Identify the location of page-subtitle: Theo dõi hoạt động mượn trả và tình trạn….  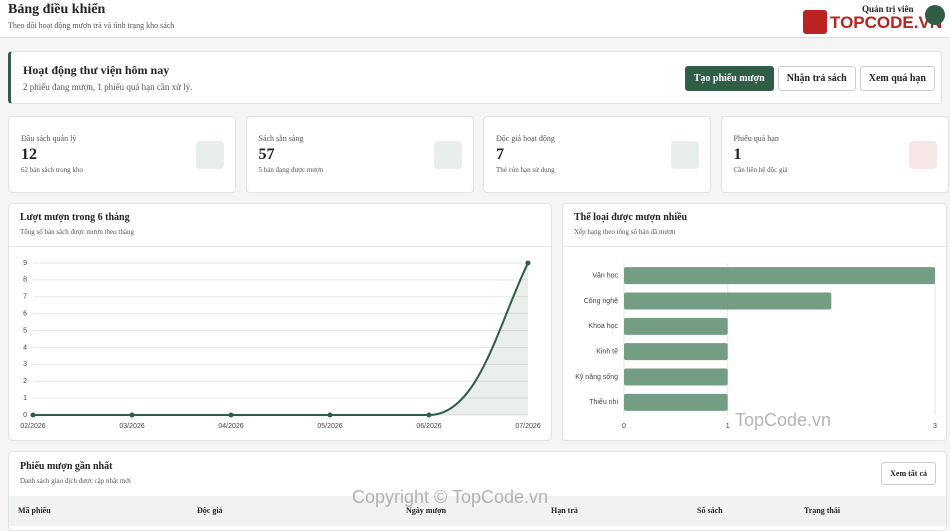
(91, 25).